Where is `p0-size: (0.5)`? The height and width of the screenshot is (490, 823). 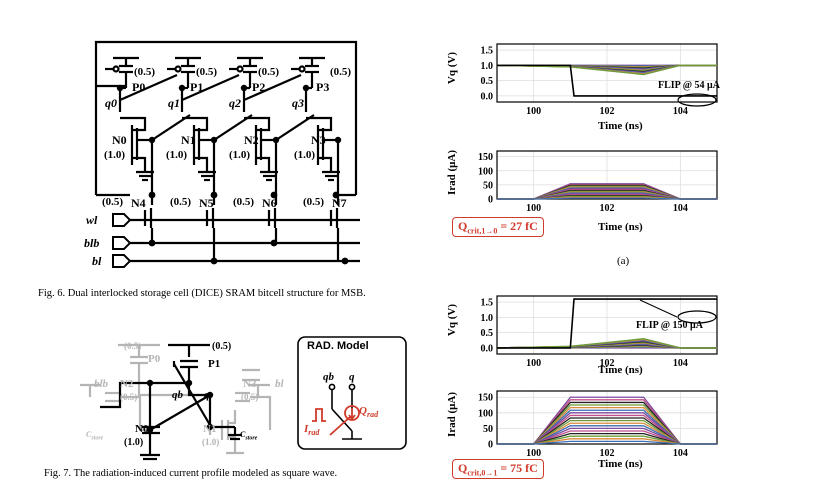 p0-size: (0.5) is located at coordinates (145, 72).